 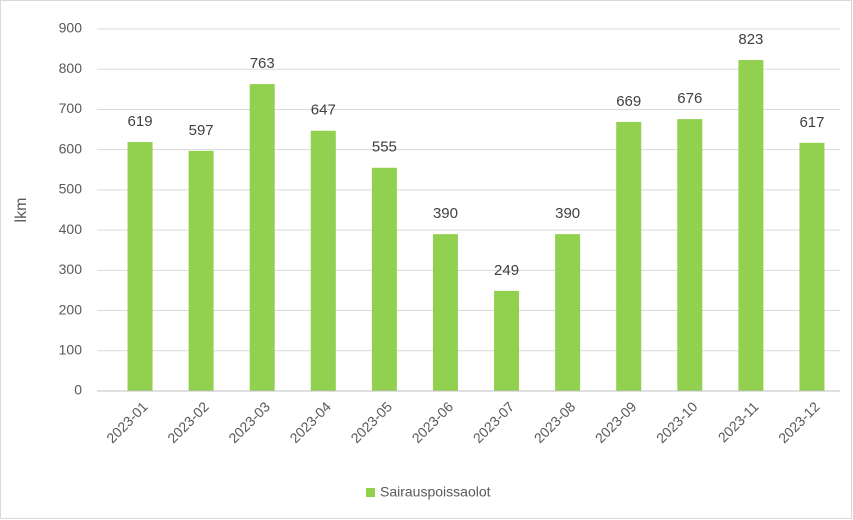 I want to click on data-label: 647, so click(x=323, y=110).